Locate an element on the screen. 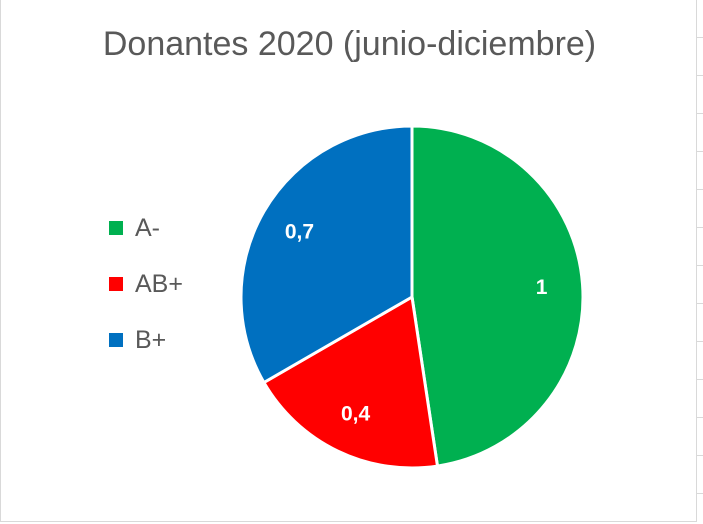 The width and height of the screenshot is (703, 524). data-label-a-neg: 1 is located at coordinates (542, 287).